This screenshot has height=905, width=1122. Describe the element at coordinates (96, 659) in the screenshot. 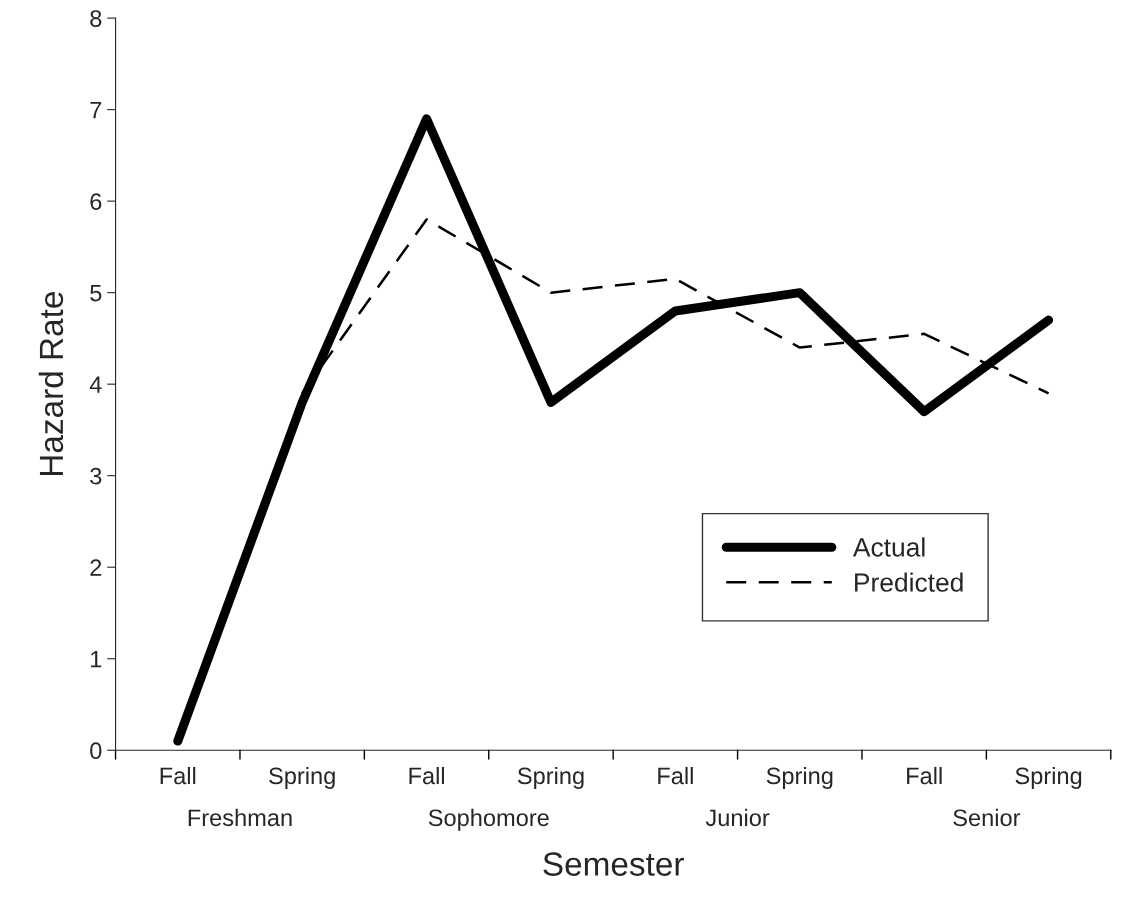

I see `y-tick-label: 1` at that location.